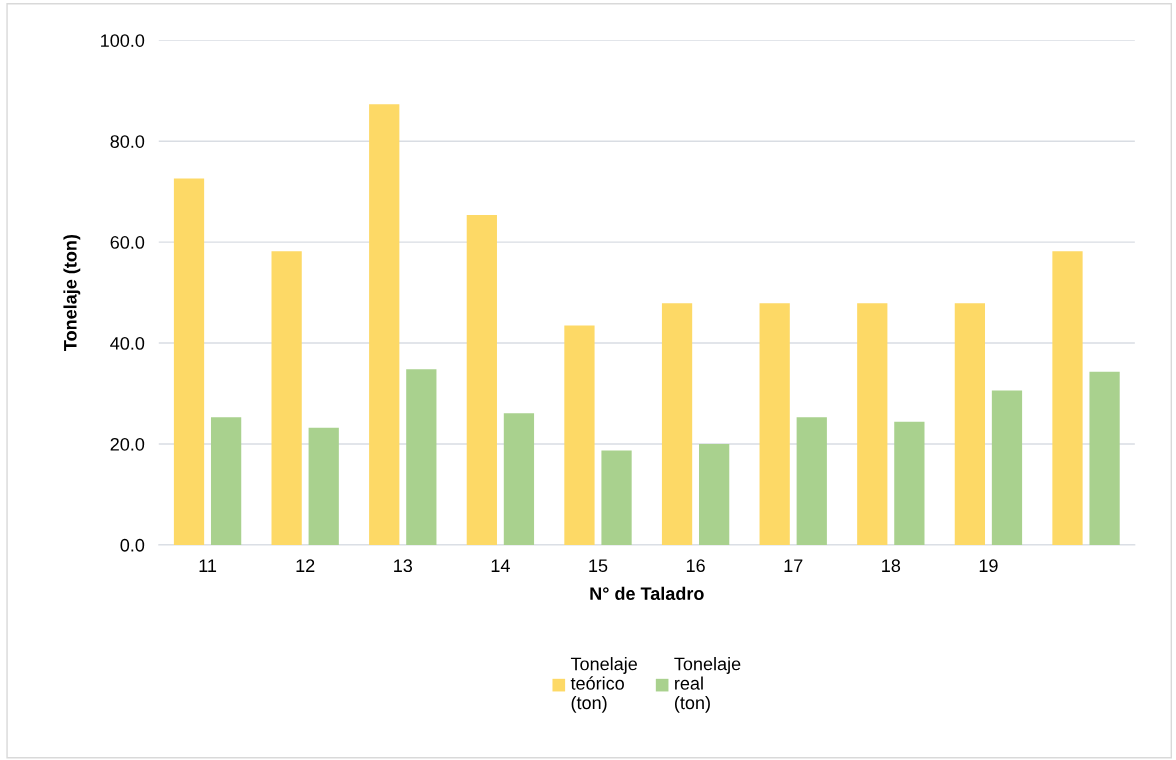 The height and width of the screenshot is (760, 1176). Describe the element at coordinates (500, 565) in the screenshot. I see `x-tick-label: 14` at that location.